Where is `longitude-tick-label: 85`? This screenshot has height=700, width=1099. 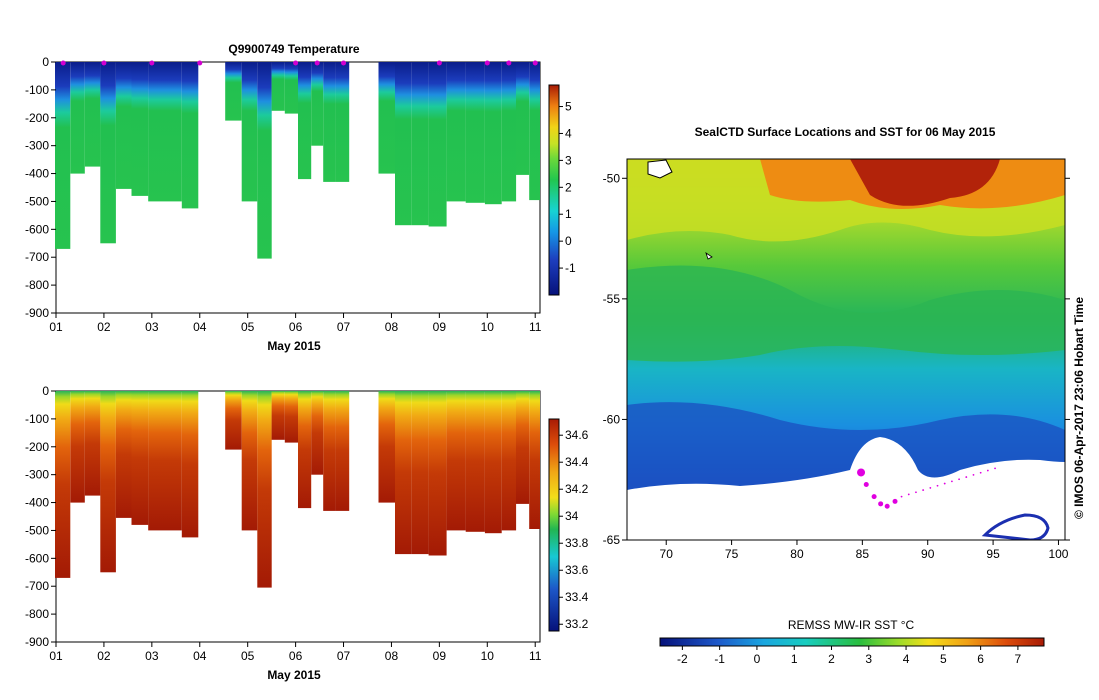 longitude-tick-label: 85 is located at coordinates (863, 554).